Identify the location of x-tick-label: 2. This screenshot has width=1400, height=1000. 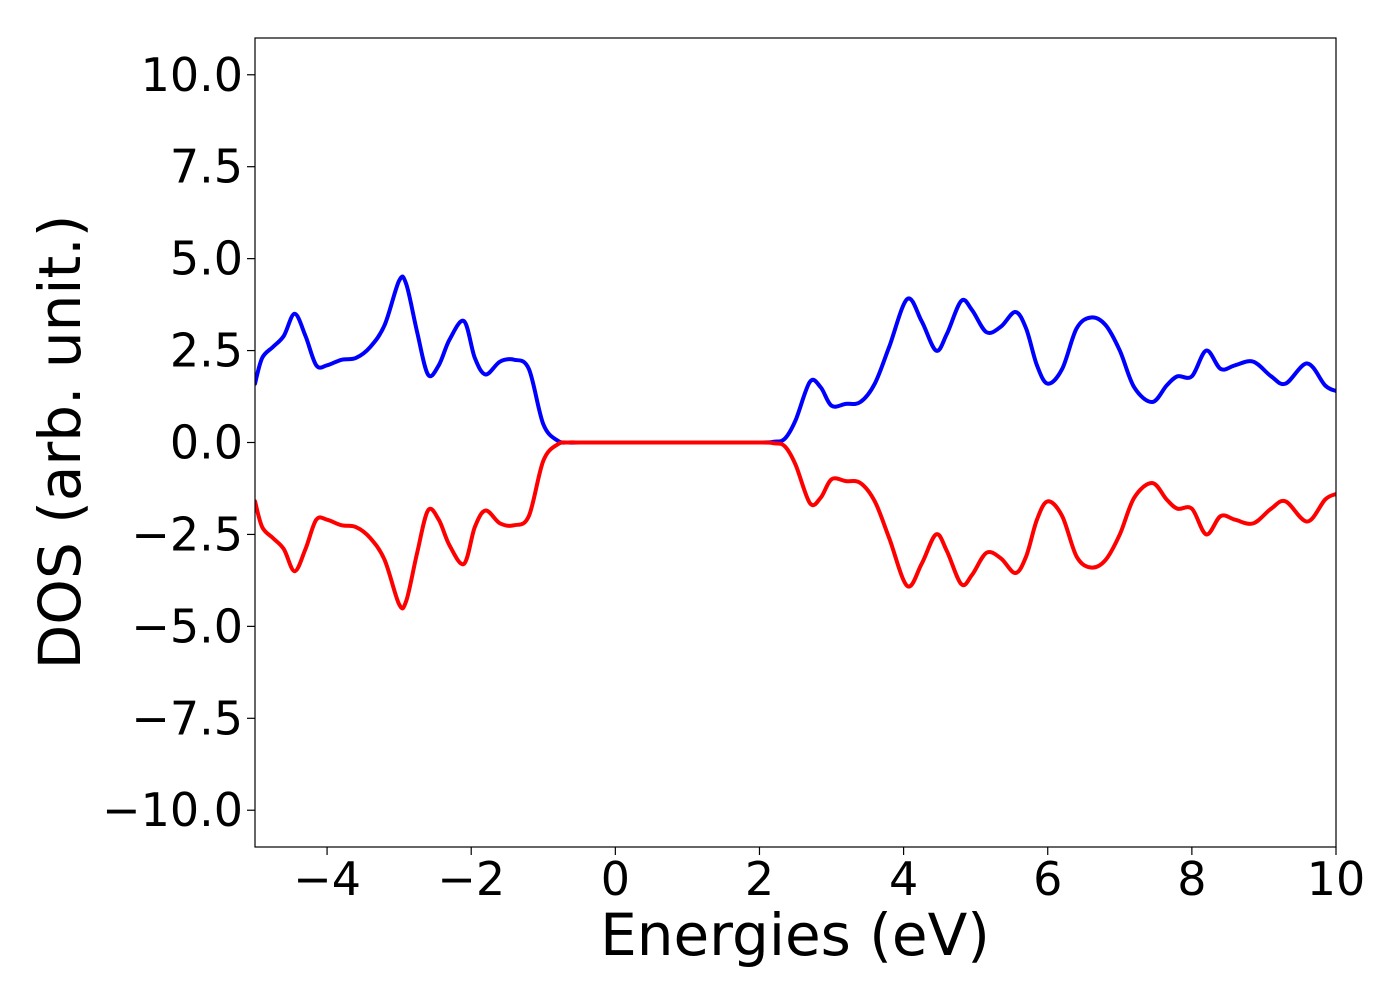
(759, 879).